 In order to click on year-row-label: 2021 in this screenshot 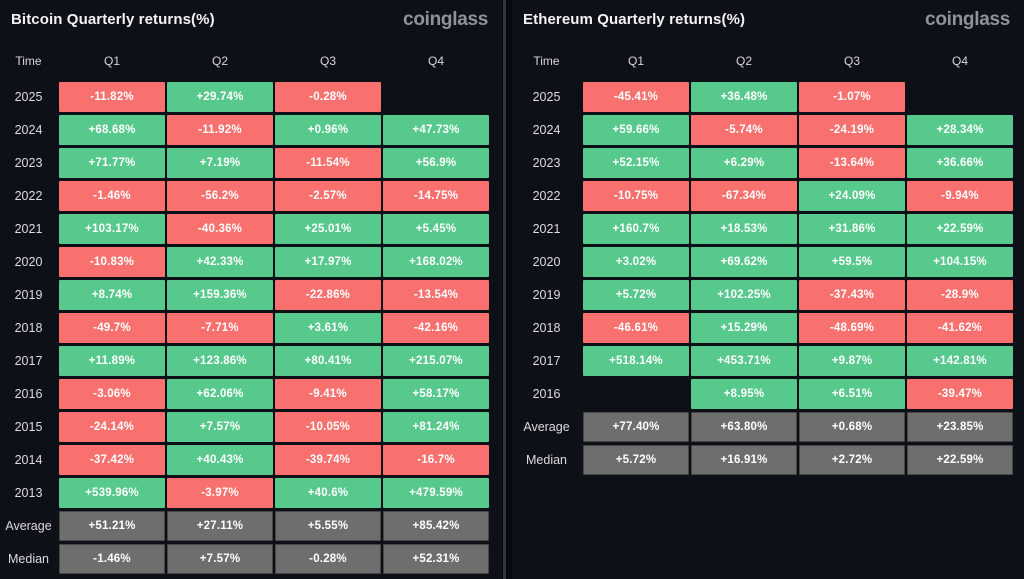, I will do `click(546, 229)`.